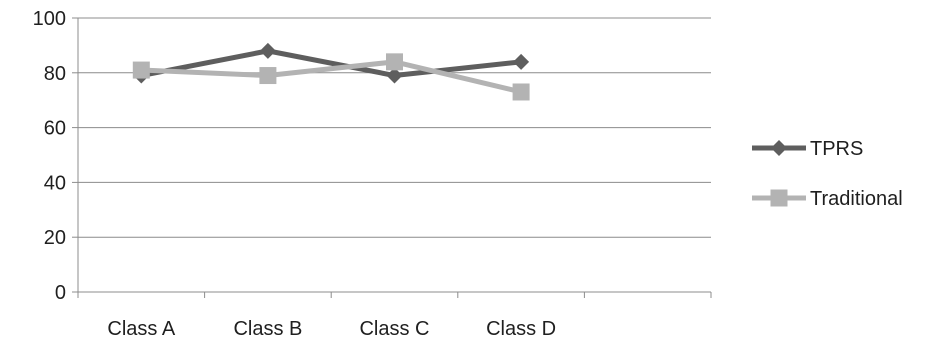 The image size is (929, 347). Describe the element at coordinates (836, 149) in the screenshot. I see `legend-label: TPRS` at that location.